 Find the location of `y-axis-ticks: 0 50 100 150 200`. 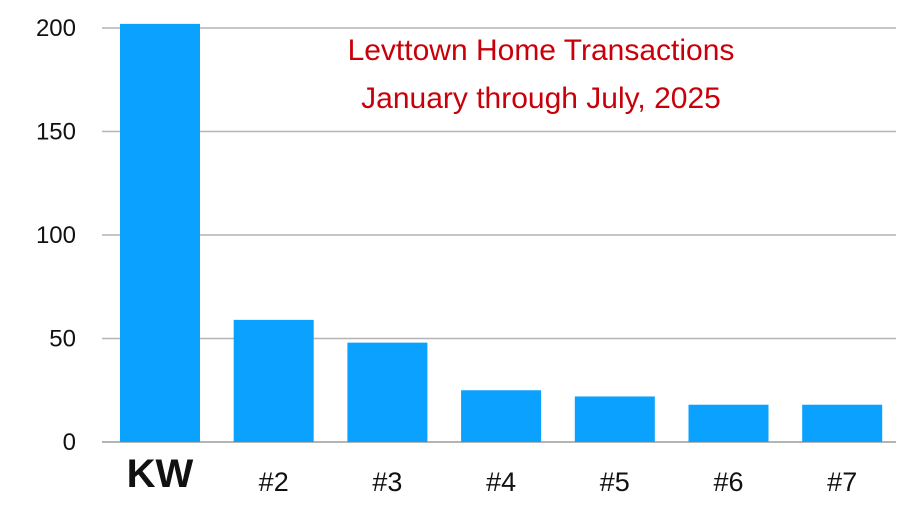

y-axis-ticks: 0 50 100 150 200 is located at coordinates (56, 235).